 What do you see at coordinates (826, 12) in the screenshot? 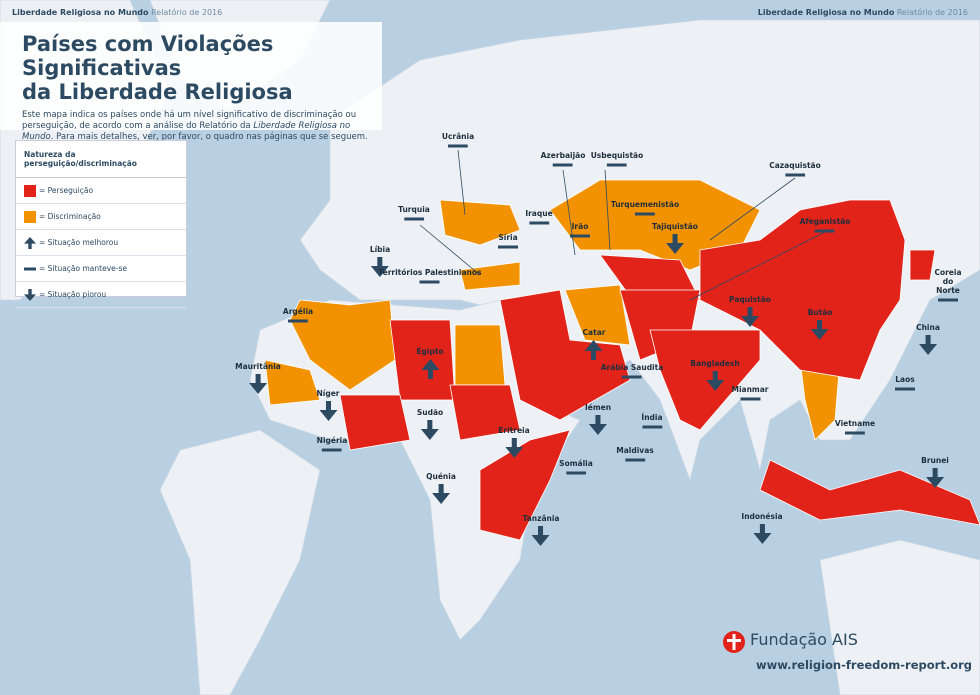
I see `report-name: Liberdade Religiosa no Mundo` at bounding box center [826, 12].